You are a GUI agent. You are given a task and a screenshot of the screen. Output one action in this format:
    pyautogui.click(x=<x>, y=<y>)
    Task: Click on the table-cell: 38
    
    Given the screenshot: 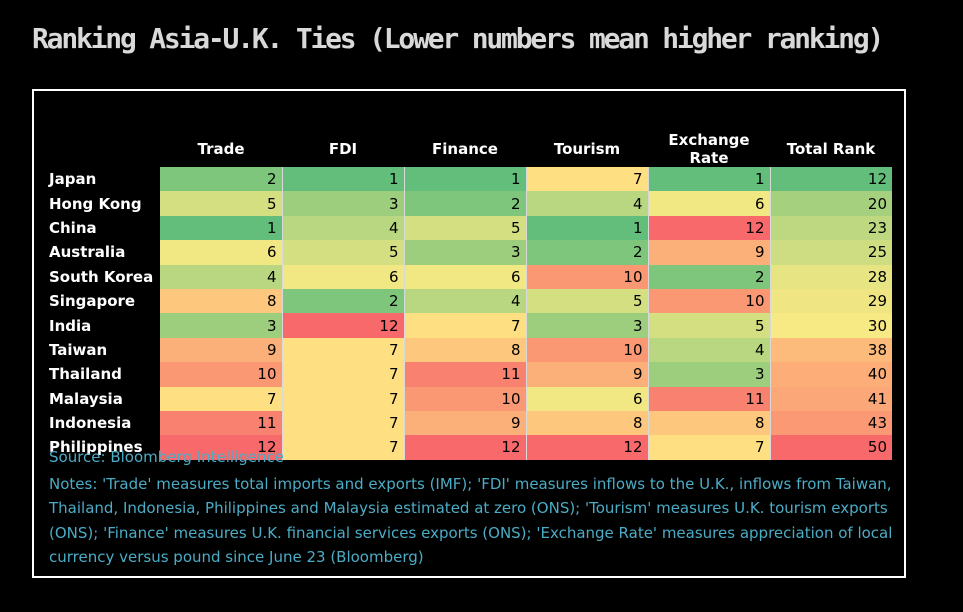 What is the action you would take?
    pyautogui.click(x=831, y=350)
    